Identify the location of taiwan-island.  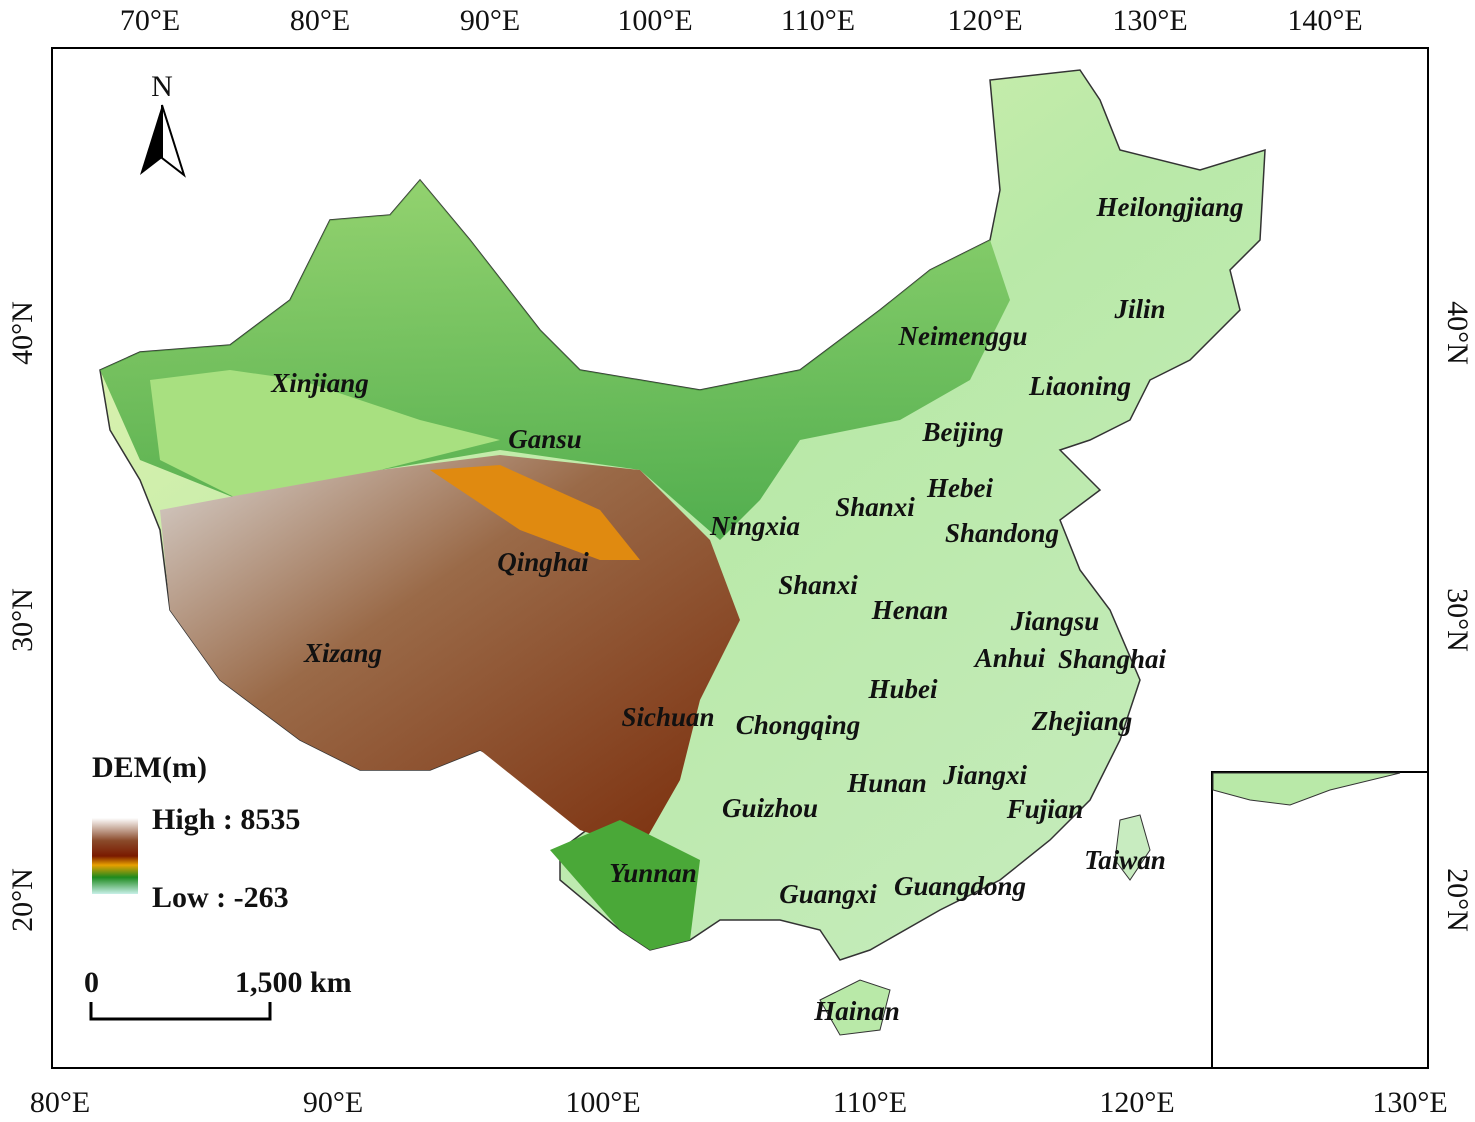
(1132, 847).